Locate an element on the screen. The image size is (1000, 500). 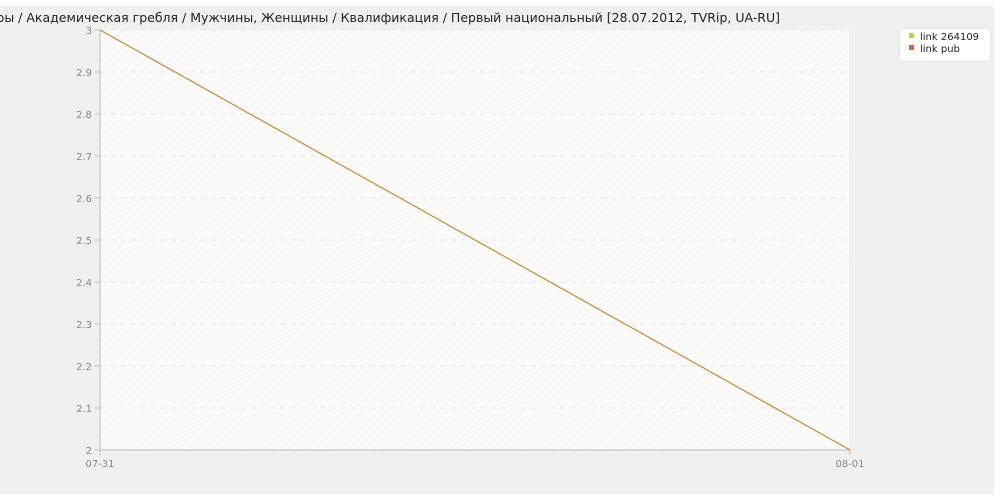
y-tick-labels: 2 2.1 2.2 2.3 2.4 2.5 2.6 2.7 2.8 2.9 3 is located at coordinates (84, 241).